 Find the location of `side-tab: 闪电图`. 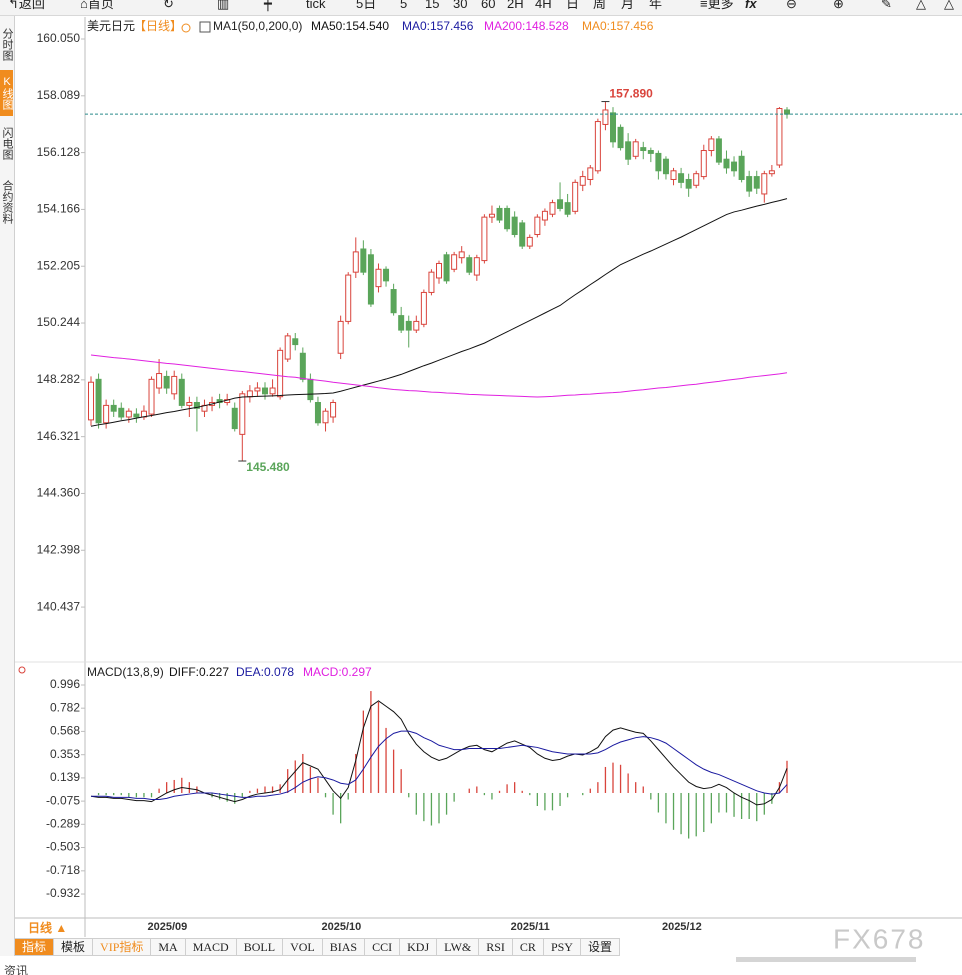

side-tab: 闪电图 is located at coordinates (7, 143).